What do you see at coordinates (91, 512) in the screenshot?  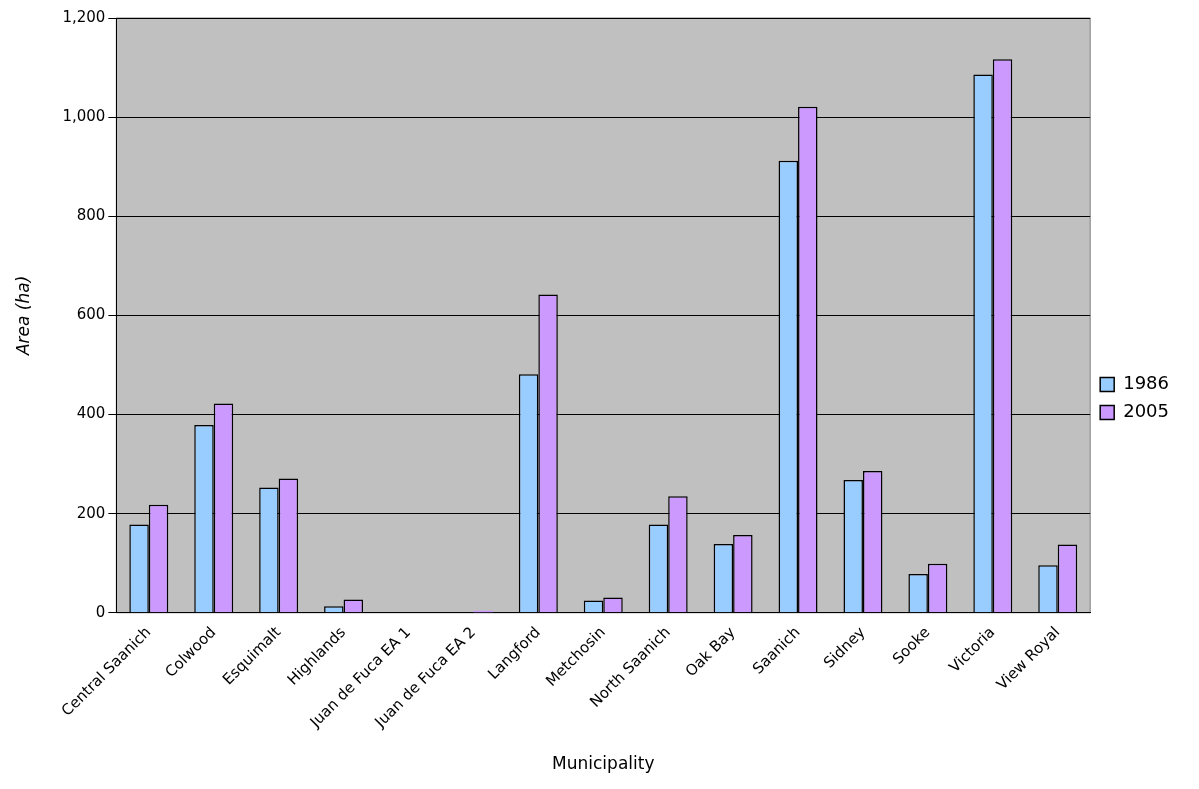 I see `y-tick-label: 200` at bounding box center [91, 512].